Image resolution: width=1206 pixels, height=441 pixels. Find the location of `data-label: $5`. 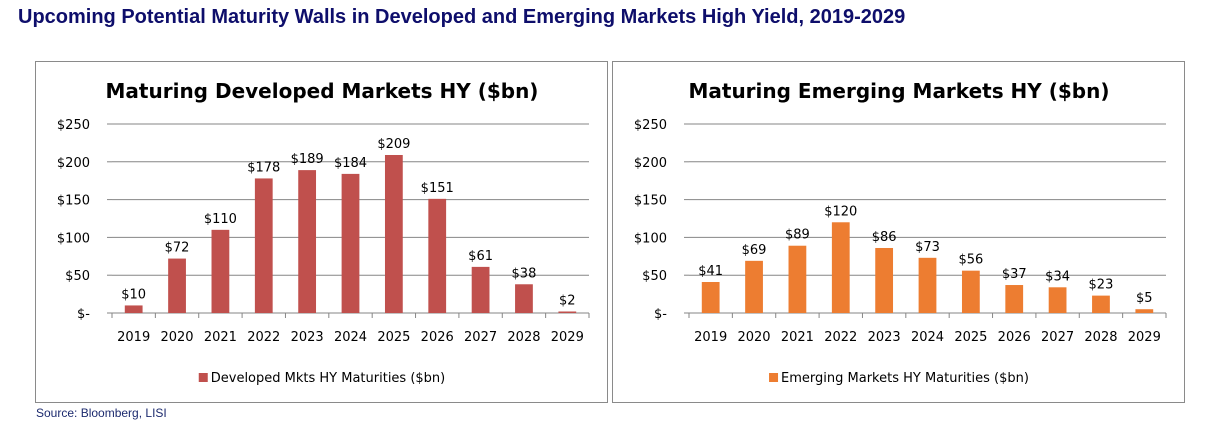

data-label: $5 is located at coordinates (1144, 298).